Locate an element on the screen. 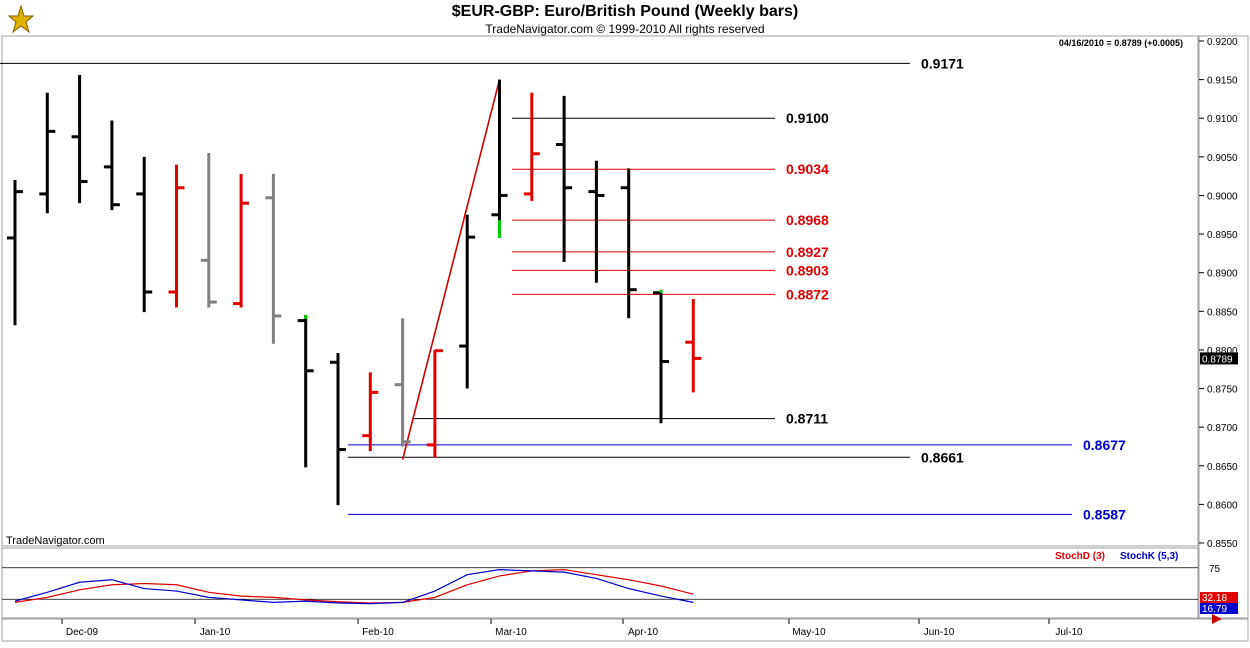 This screenshot has width=1250, height=648. stoch-d-value: 32.18 is located at coordinates (1214, 598).